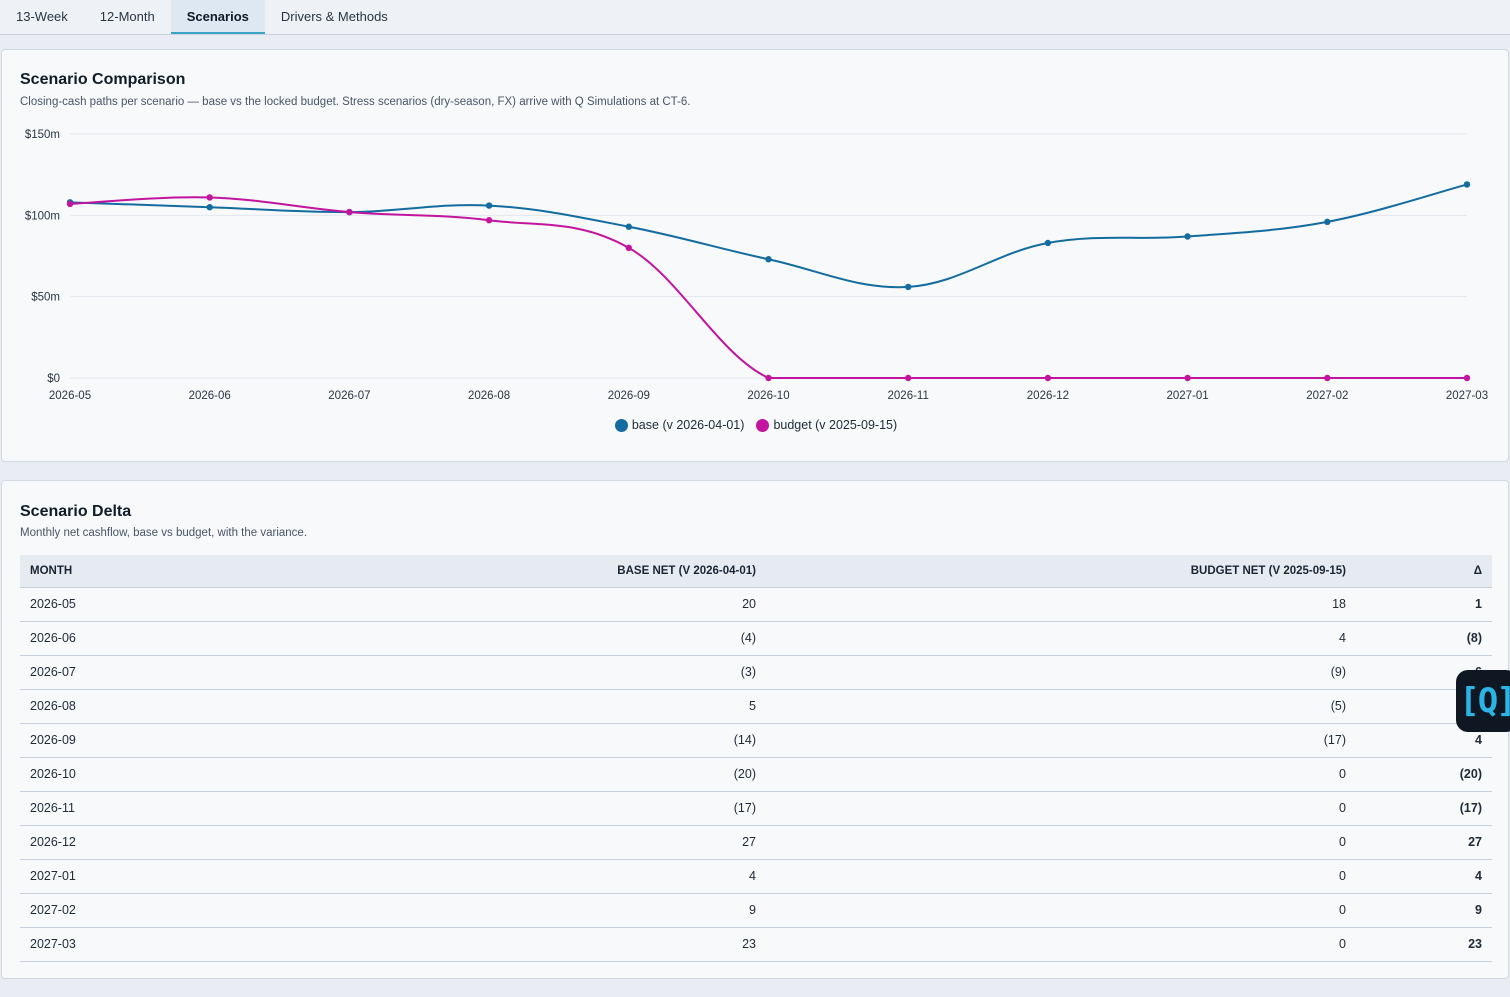 The height and width of the screenshot is (997, 1510). What do you see at coordinates (53, 379) in the screenshot?
I see `y-tick-label: $0` at bounding box center [53, 379].